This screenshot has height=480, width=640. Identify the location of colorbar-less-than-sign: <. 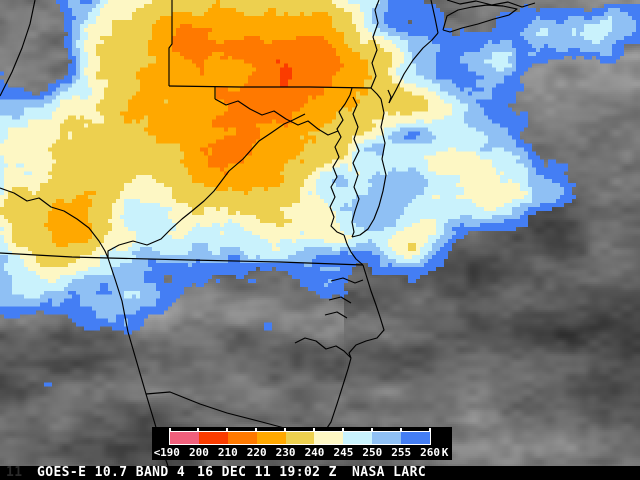
(157, 452).